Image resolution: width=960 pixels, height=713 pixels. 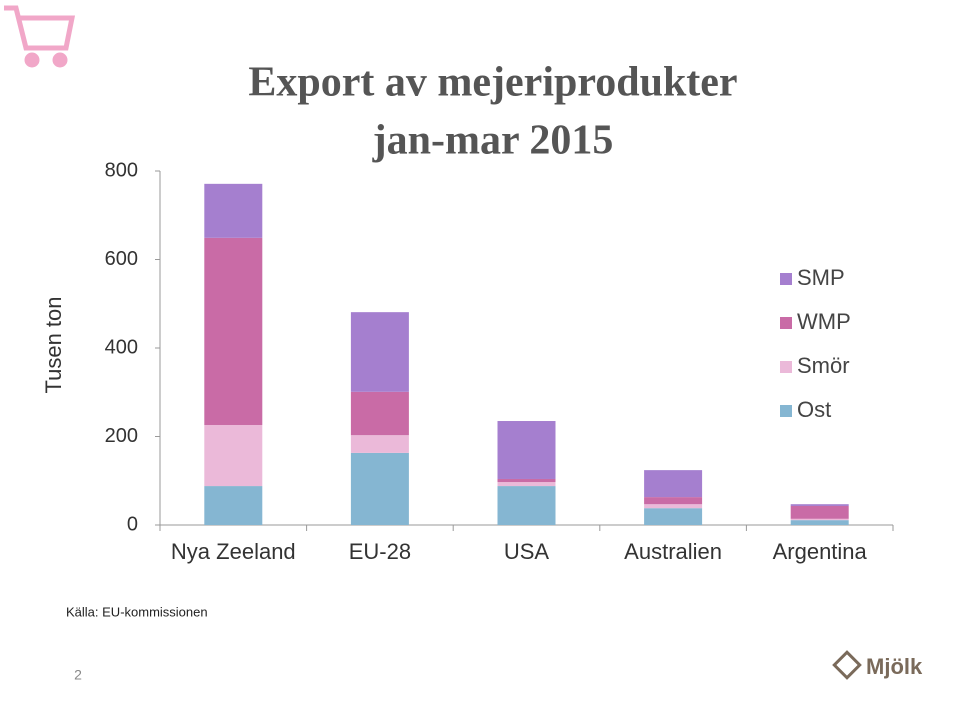 I want to click on logo: Mjölk, so click(x=877, y=665).